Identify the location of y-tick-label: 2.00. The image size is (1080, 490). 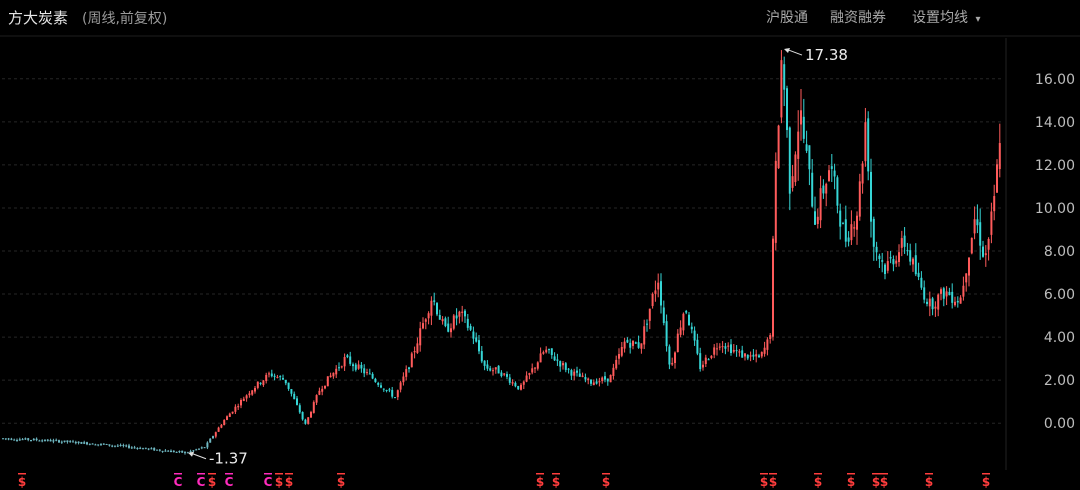
(1059, 381).